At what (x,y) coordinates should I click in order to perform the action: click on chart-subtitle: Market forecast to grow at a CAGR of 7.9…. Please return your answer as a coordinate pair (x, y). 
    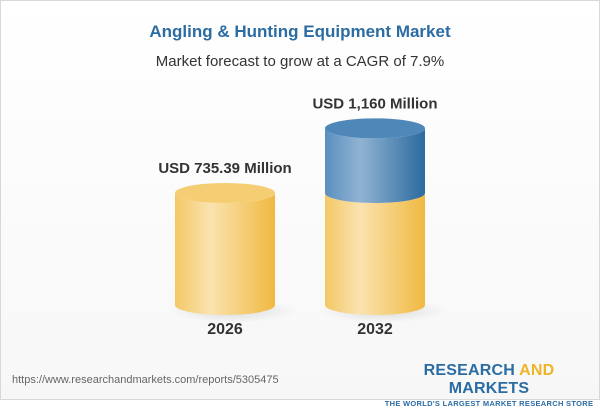
    Looking at the image, I should click on (300, 61).